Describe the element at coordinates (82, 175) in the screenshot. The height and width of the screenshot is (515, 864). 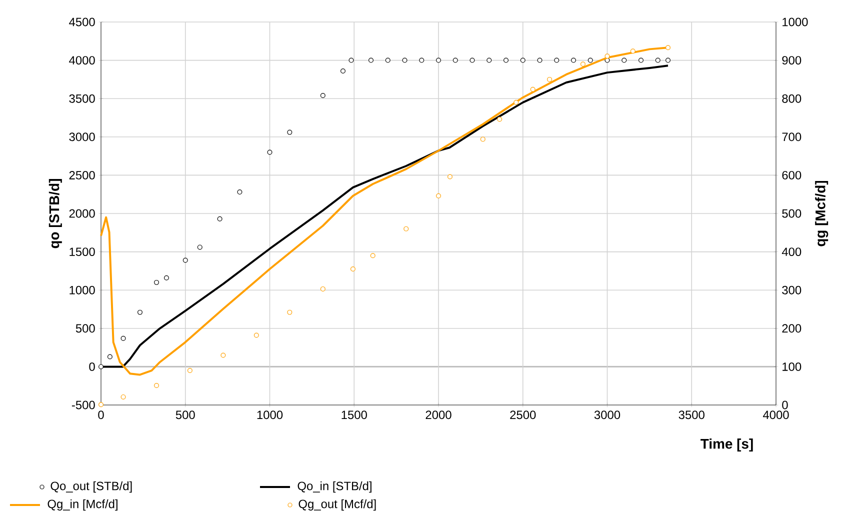
I see `y-tick-label: 2500` at that location.